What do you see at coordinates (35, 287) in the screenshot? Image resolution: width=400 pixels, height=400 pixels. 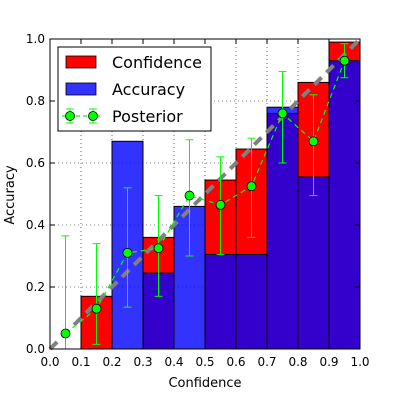 I see `y-tick-label-1: 0.2` at bounding box center [35, 287].